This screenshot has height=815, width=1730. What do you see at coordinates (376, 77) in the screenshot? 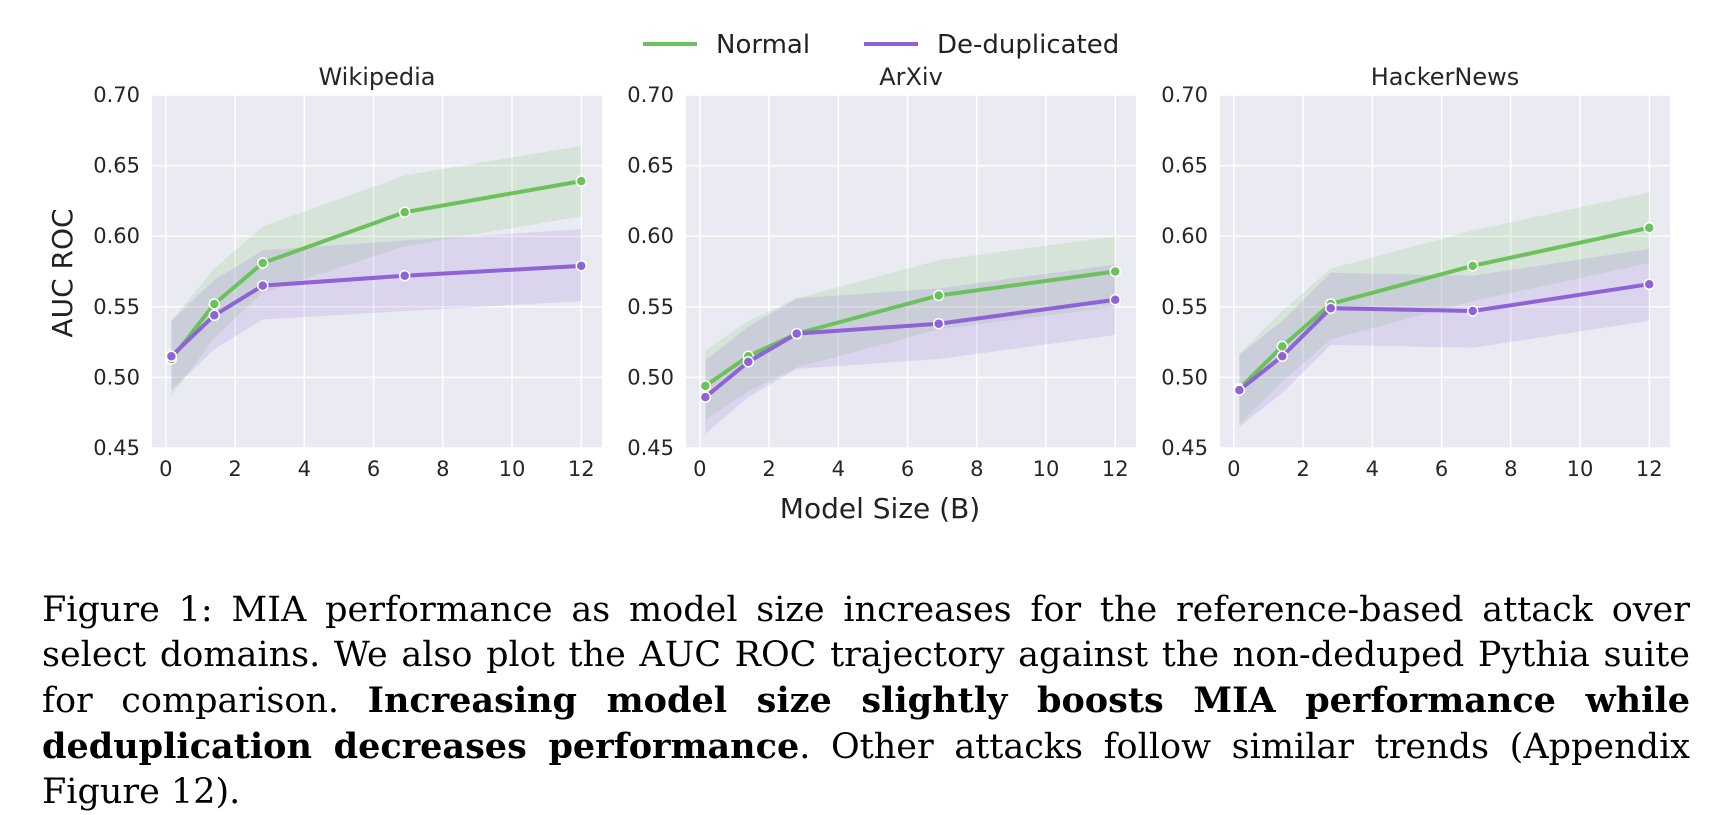
I see `panel-title: Wikipedia` at bounding box center [376, 77].